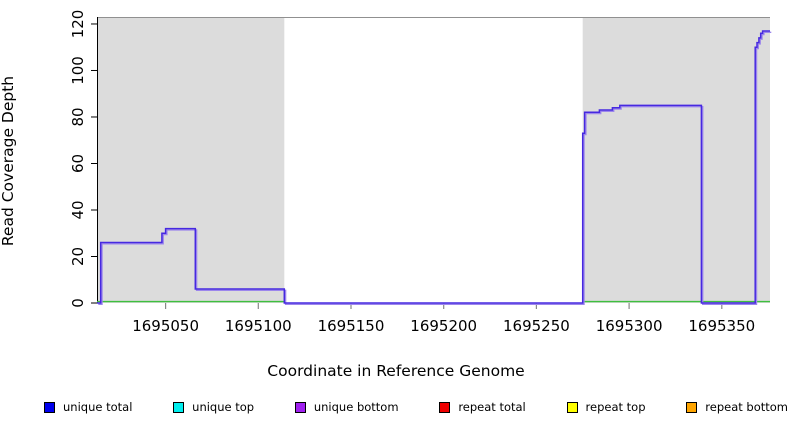  What do you see at coordinates (396, 371) in the screenshot?
I see `x-axis-title: Coordinate in Reference Genome` at bounding box center [396, 371].